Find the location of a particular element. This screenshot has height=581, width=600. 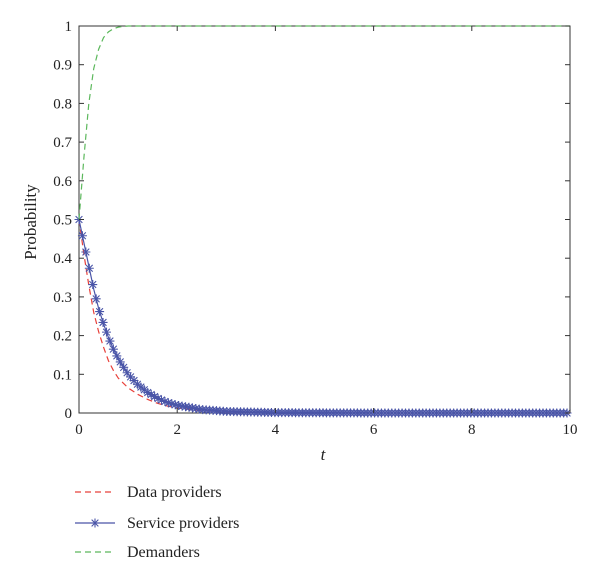

x-tick-label: 10 is located at coordinates (570, 430).